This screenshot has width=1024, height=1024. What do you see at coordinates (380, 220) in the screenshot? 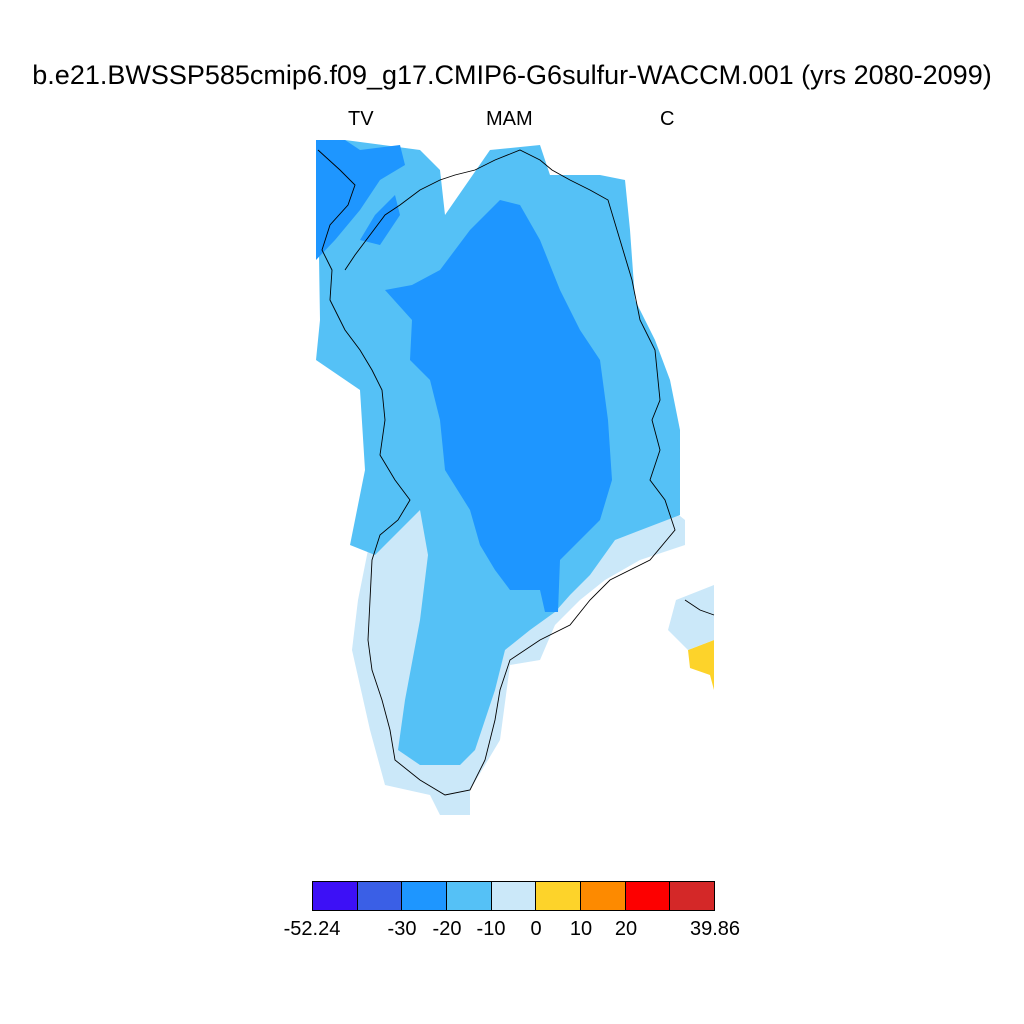
I see `region-nw-strip` at bounding box center [380, 220].